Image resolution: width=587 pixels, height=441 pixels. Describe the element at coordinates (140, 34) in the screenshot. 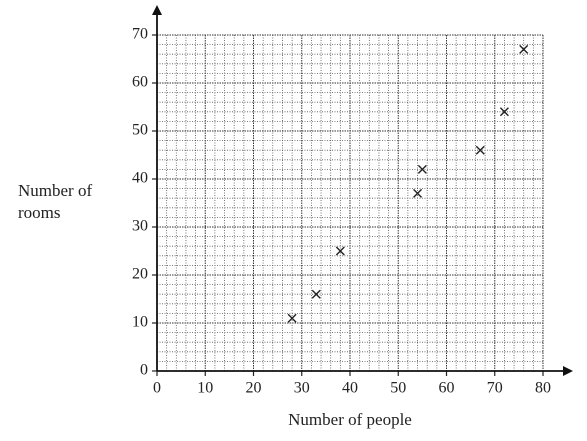

I see `y-tick-label: 70` at that location.